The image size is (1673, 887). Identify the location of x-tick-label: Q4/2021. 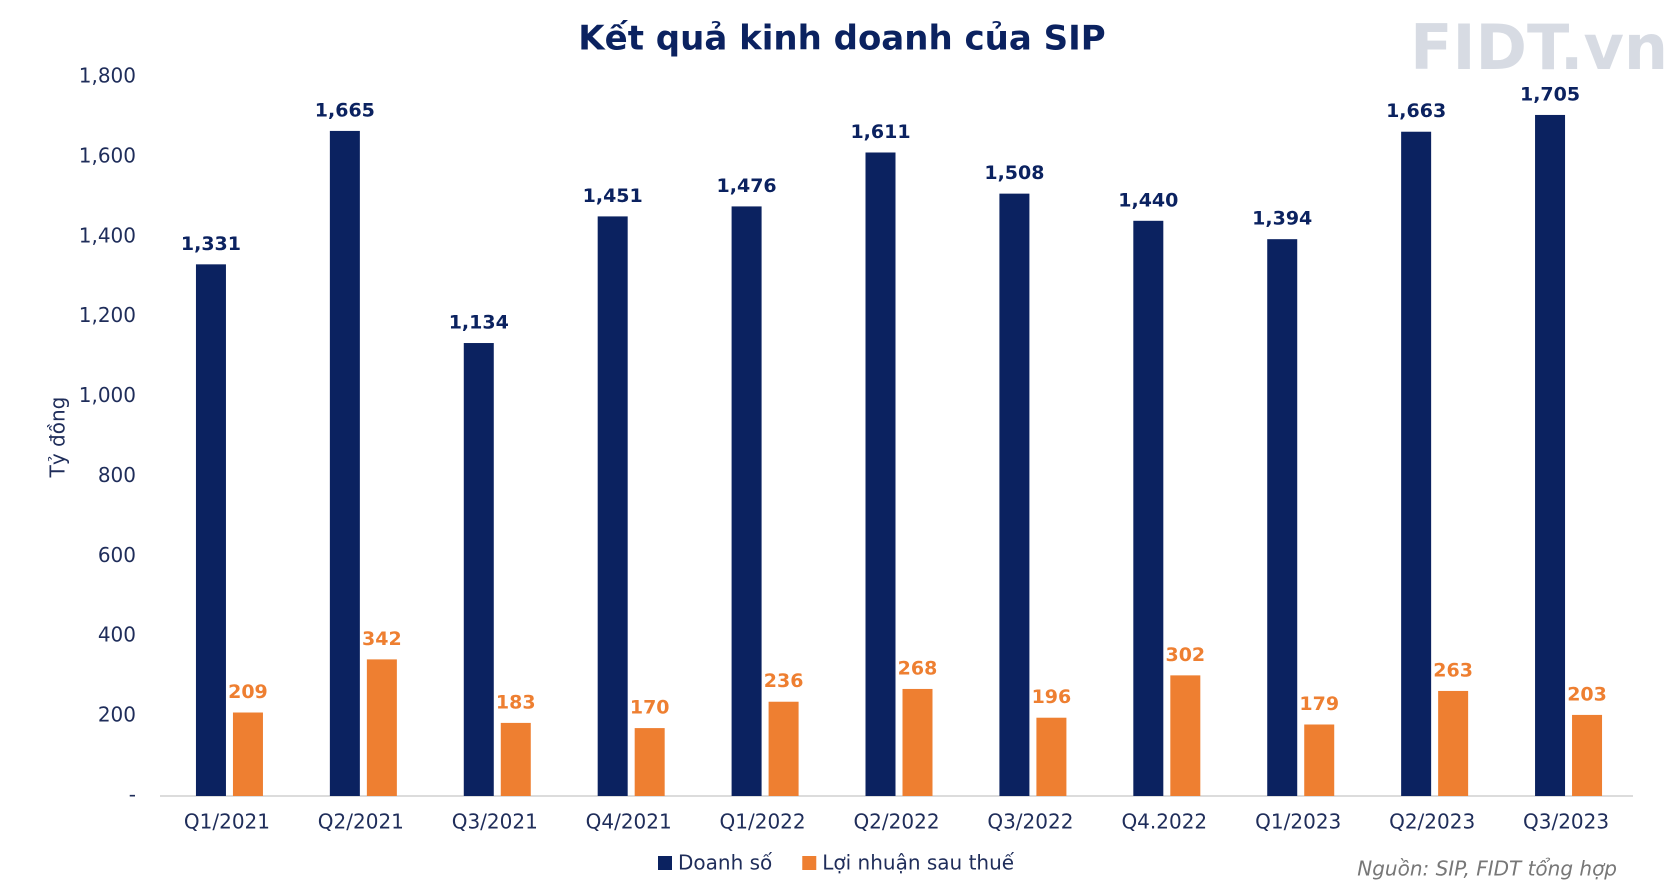
(629, 822).